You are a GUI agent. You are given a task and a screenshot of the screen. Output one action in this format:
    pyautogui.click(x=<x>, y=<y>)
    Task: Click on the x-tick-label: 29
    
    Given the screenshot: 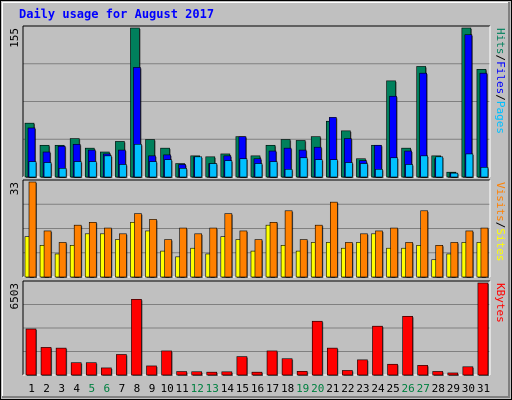 What is the action you would take?
    pyautogui.click(x=453, y=388)
    